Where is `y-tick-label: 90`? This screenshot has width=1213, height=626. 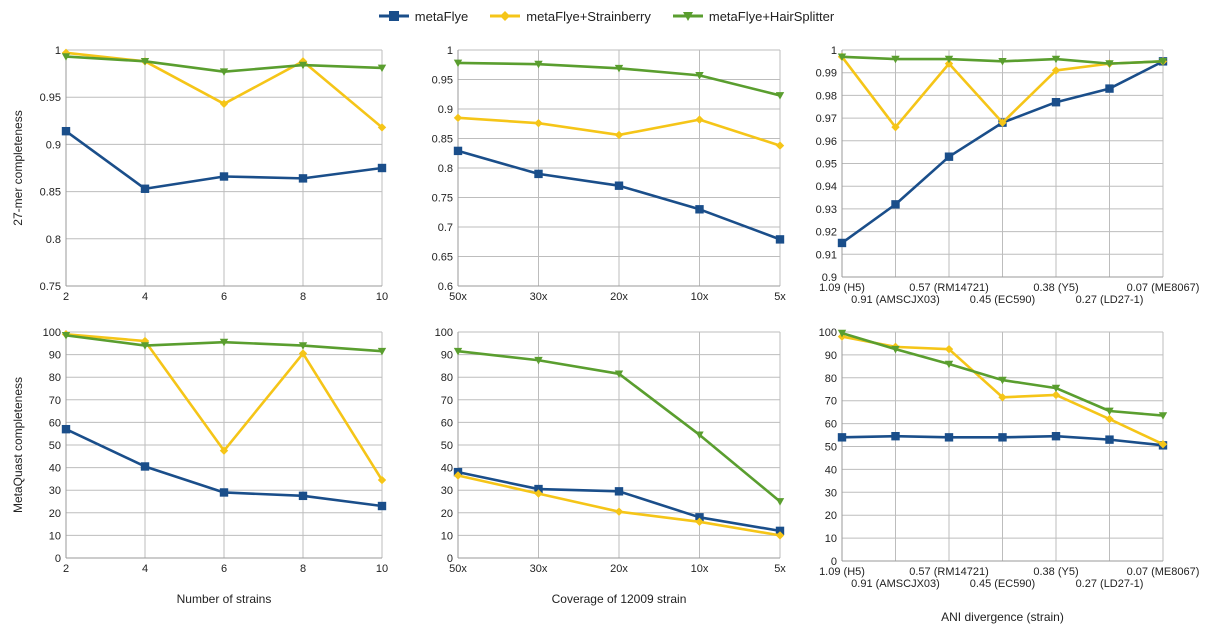 y-tick-label: 90 is located at coordinates (447, 356).